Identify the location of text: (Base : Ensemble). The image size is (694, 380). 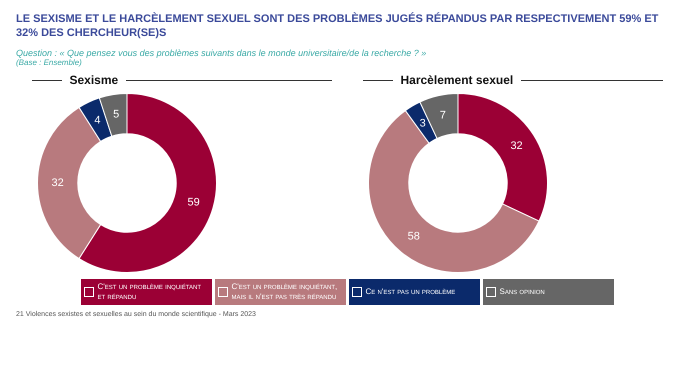
(49, 62).